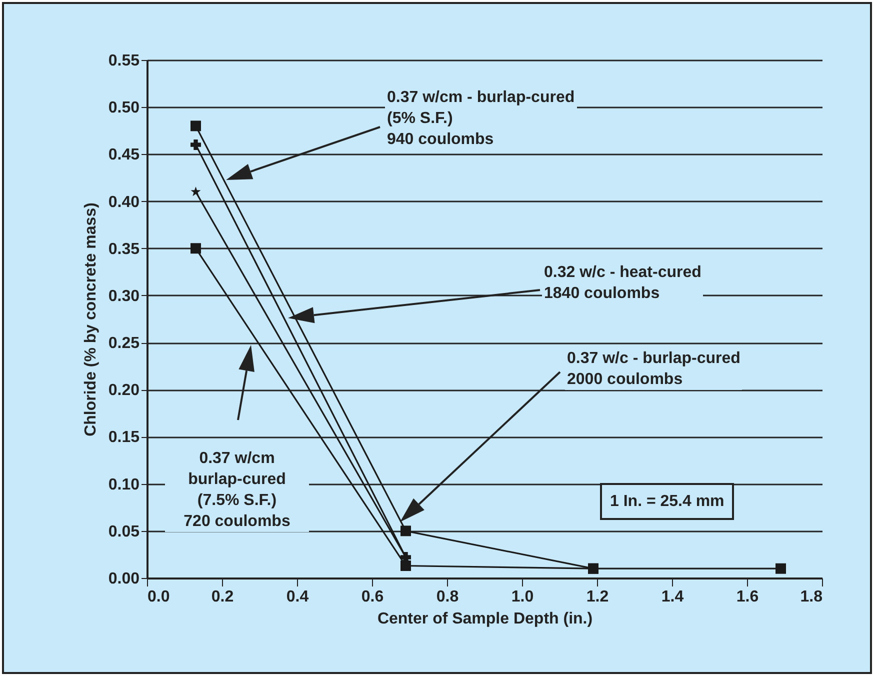  I want to click on y-tick-label: 0.35, so click(124, 249).